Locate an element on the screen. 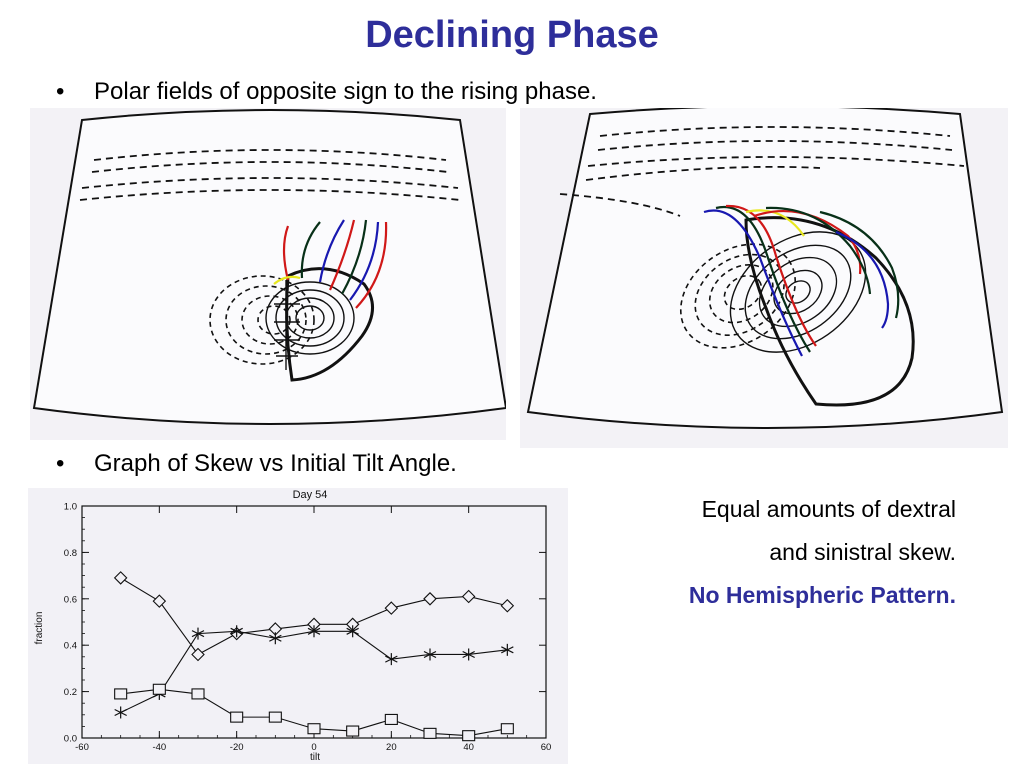  x-tick-label: -40 is located at coordinates (159, 747).